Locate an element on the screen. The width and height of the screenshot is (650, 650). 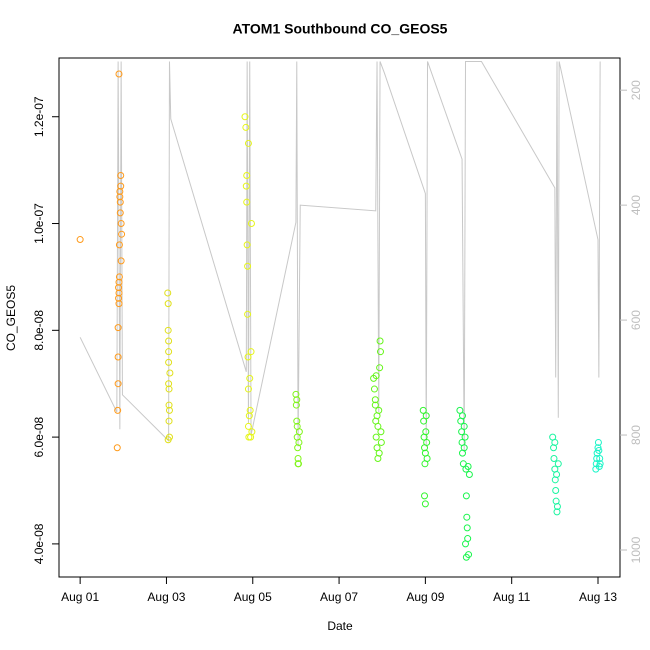
y2-tick-label: 600 is located at coordinates (636, 320).